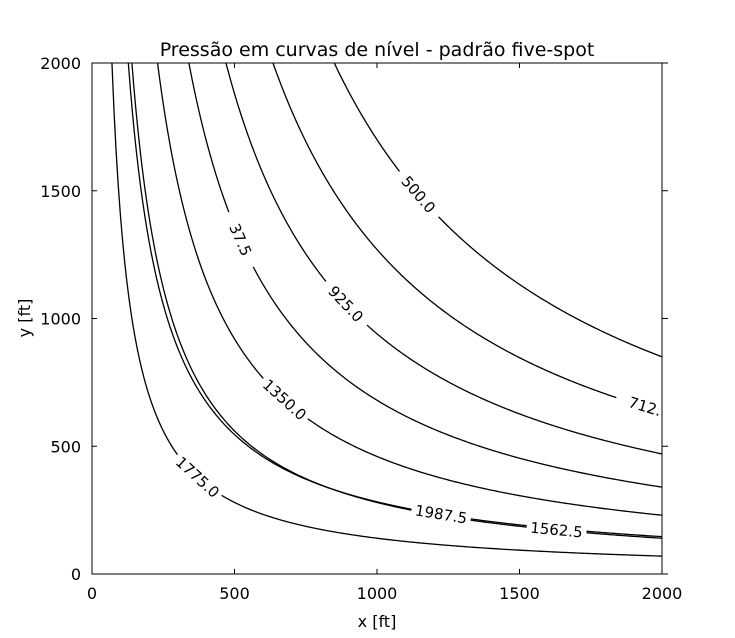 The width and height of the screenshot is (735, 638). Describe the element at coordinates (377, 593) in the screenshot. I see `x-tick-label-2: 1000` at that location.